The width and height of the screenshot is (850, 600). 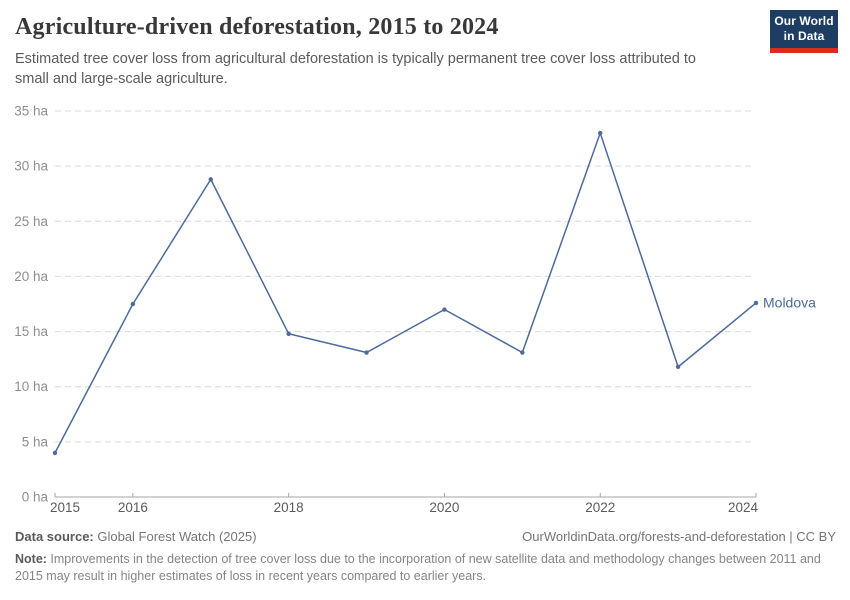 I want to click on y-tick-label: 10 ha, so click(x=31, y=386).